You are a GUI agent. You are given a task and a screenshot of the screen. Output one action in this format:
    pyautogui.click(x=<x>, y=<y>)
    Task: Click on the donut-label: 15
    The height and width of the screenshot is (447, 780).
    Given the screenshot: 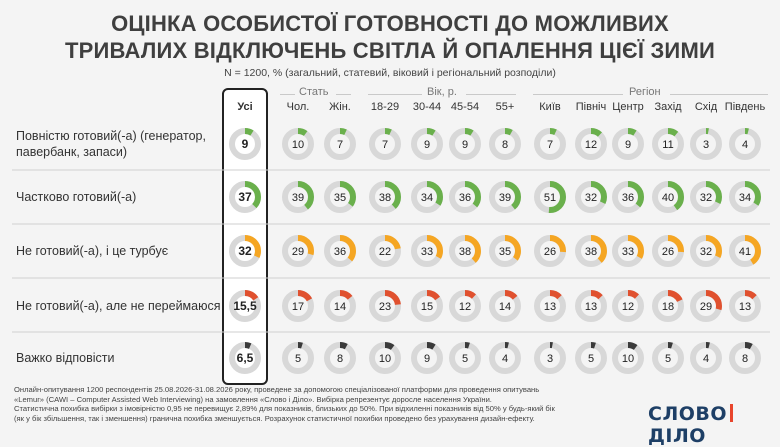 What is the action you would take?
    pyautogui.click(x=427, y=307)
    